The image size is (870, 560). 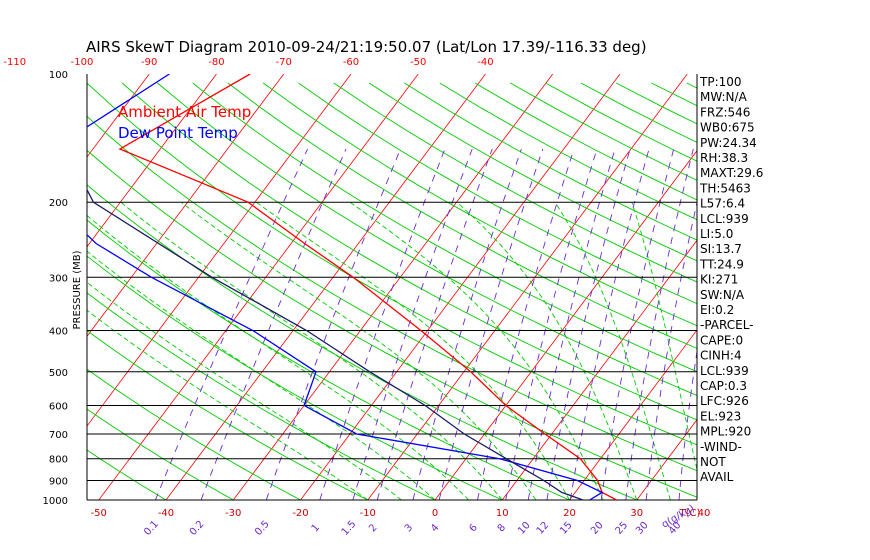 What do you see at coordinates (409, 528) in the screenshot?
I see `mixing-ratio-label: 3` at bounding box center [409, 528].